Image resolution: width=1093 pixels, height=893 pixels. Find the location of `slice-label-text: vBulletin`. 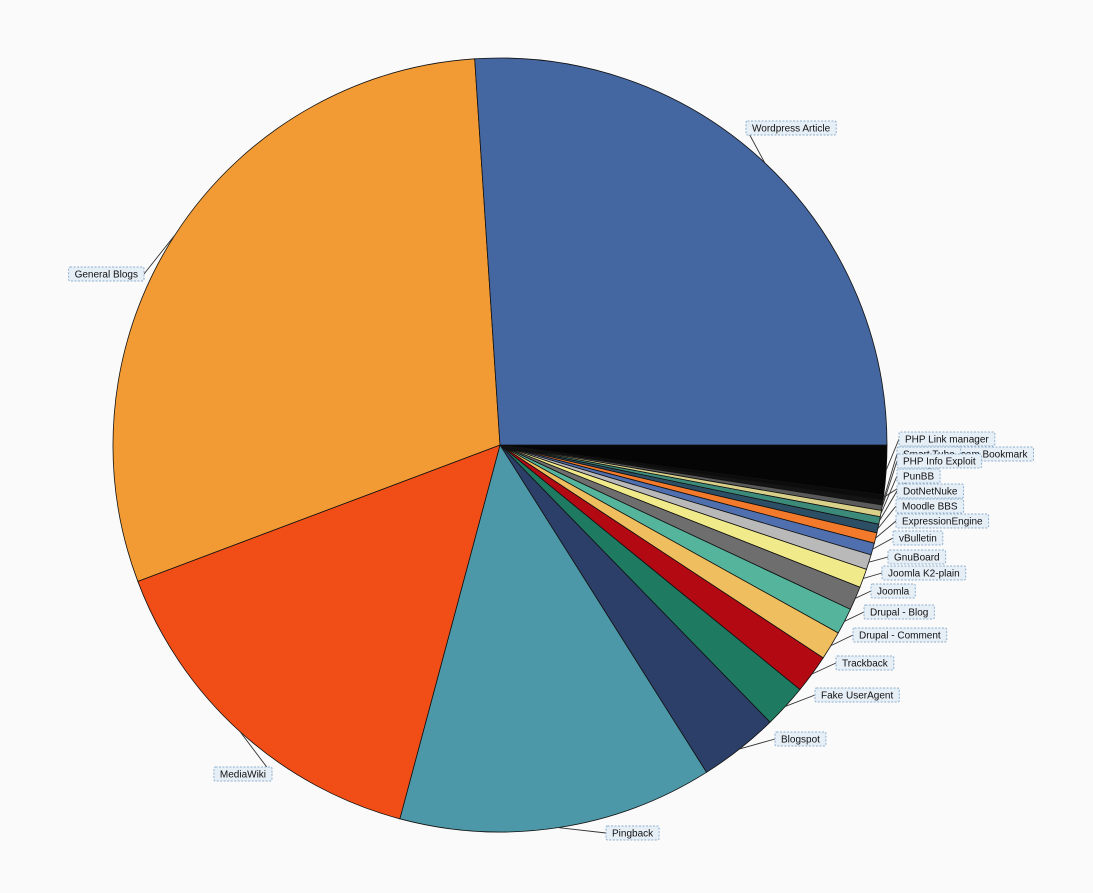

slice-label-text: vBulletin is located at coordinates (918, 539).